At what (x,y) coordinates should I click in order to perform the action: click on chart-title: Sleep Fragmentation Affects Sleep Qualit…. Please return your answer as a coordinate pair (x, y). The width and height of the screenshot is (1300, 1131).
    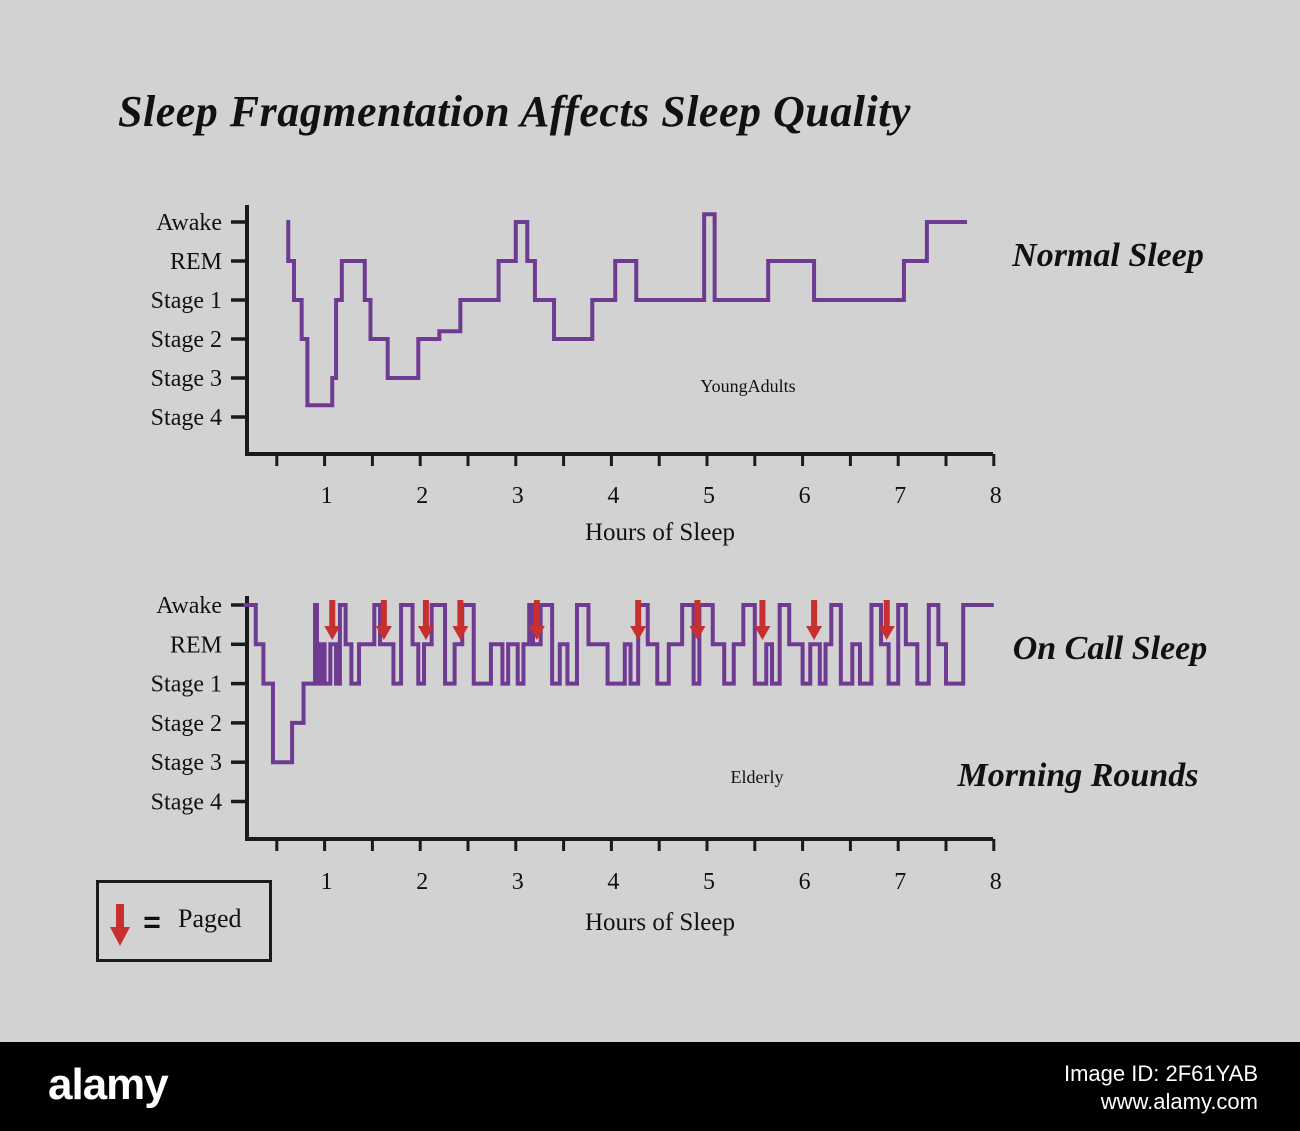
    Looking at the image, I should click on (514, 111).